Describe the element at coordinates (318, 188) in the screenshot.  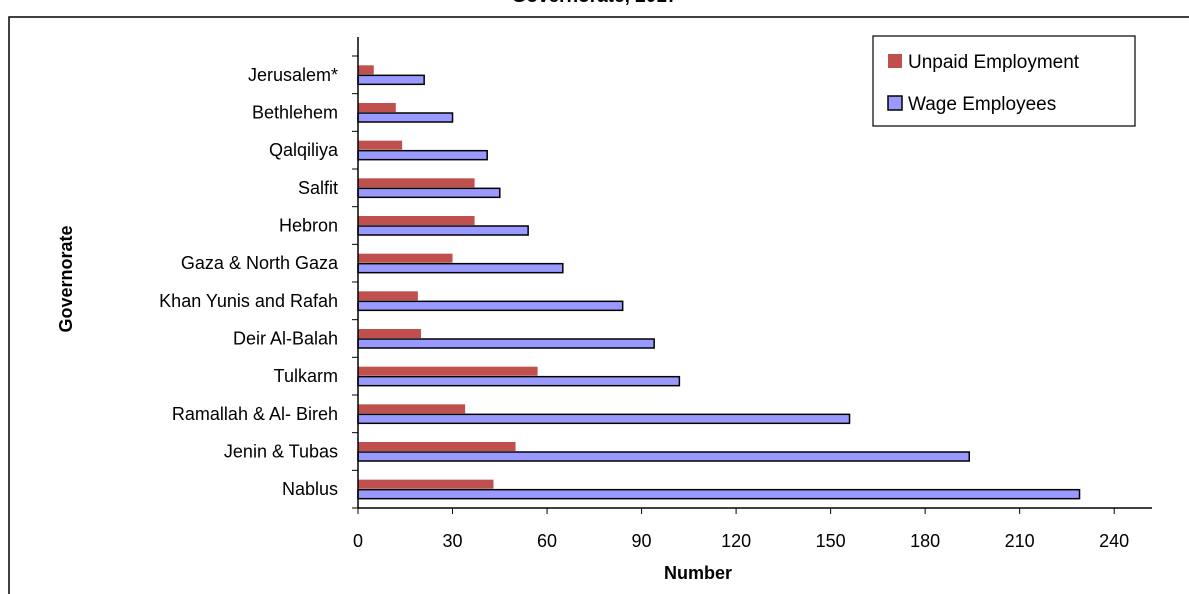
I see `category-label: Salfit` at that location.